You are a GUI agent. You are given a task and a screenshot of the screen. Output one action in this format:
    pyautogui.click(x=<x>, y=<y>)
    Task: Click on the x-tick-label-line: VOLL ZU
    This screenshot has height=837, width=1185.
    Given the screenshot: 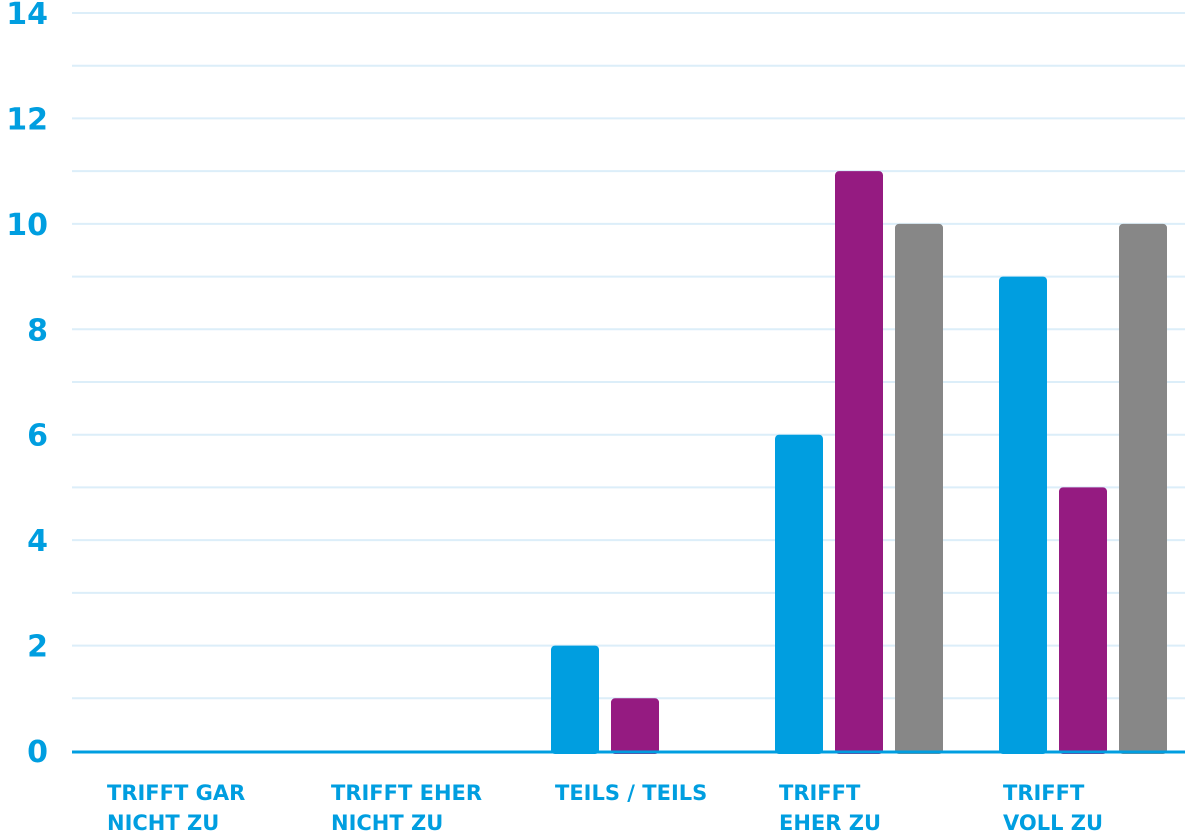 What is the action you would take?
    pyautogui.click(x=1053, y=823)
    